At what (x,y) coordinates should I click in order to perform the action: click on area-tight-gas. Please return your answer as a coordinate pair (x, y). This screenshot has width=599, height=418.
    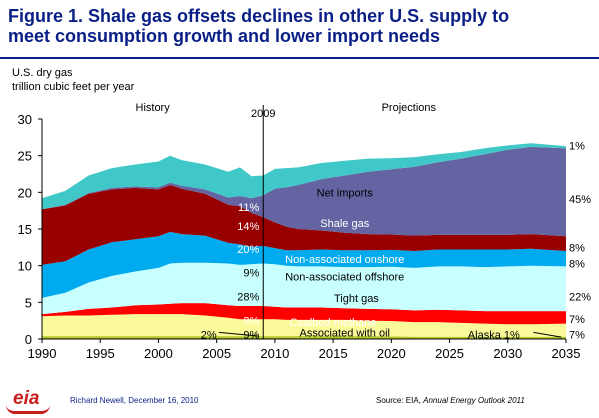
    Looking at the image, I should click on (304, 288).